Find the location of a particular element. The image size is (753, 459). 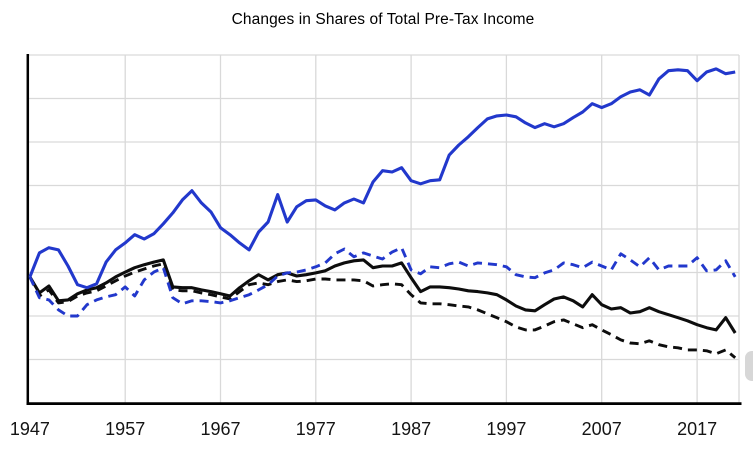

x-tick-label: 1997 is located at coordinates (506, 429).